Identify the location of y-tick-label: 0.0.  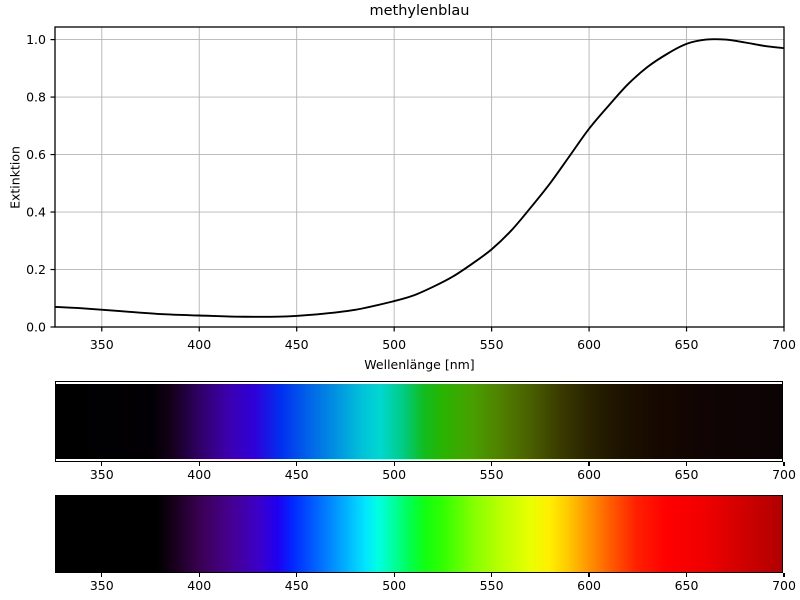
(36, 326).